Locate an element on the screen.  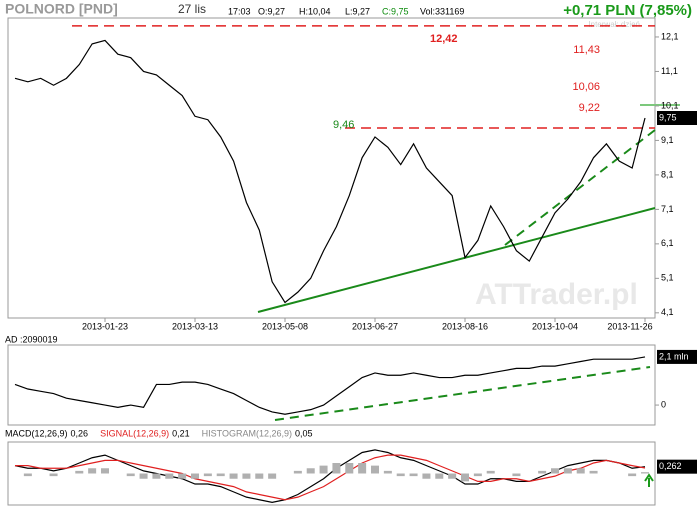
ad-frame is located at coordinates (331, 385).